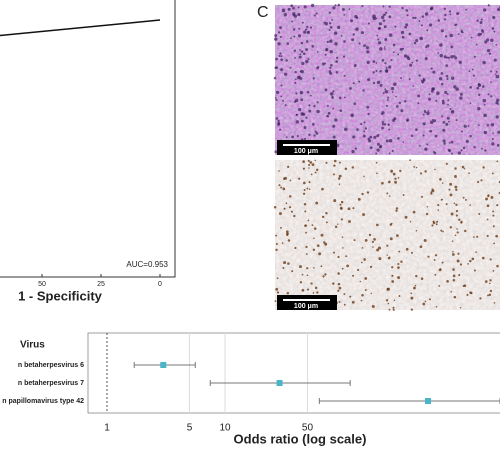 The height and width of the screenshot is (450, 500). I want to click on column-header: Virus, so click(32, 345).